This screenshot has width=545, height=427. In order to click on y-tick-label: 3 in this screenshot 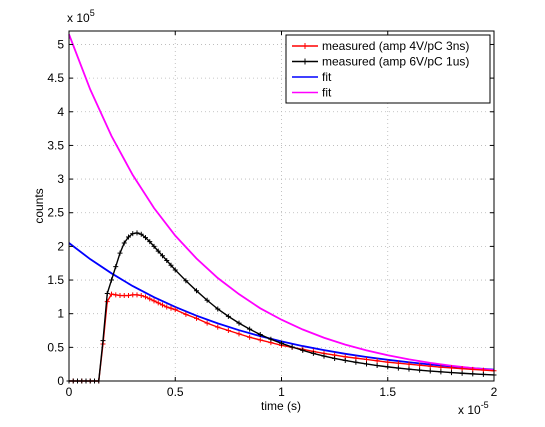, I will do `click(60, 179)`.